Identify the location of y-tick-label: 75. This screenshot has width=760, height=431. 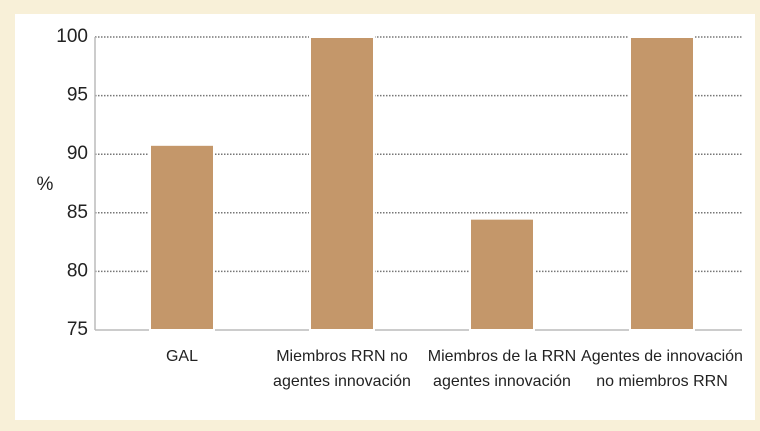
(77, 329).